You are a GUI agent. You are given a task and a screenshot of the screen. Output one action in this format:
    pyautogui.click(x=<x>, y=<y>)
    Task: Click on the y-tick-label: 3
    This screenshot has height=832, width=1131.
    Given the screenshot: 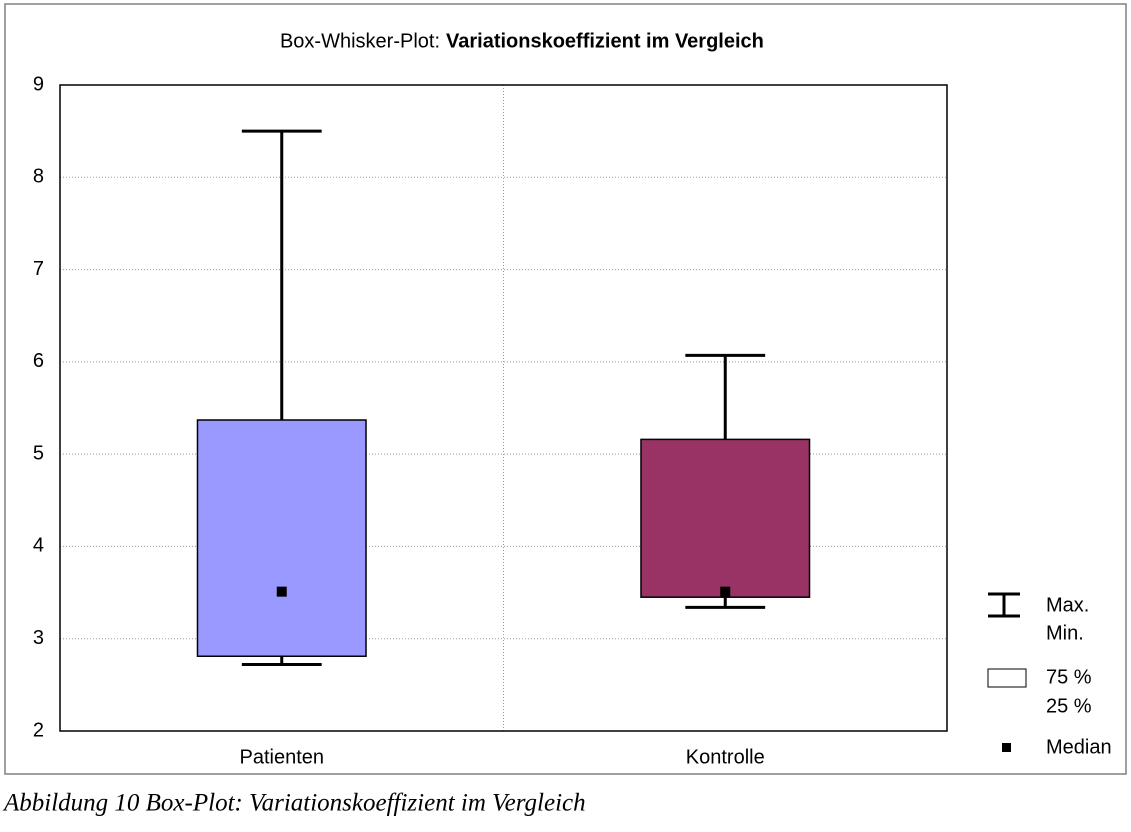 What is the action you would take?
    pyautogui.click(x=38, y=638)
    